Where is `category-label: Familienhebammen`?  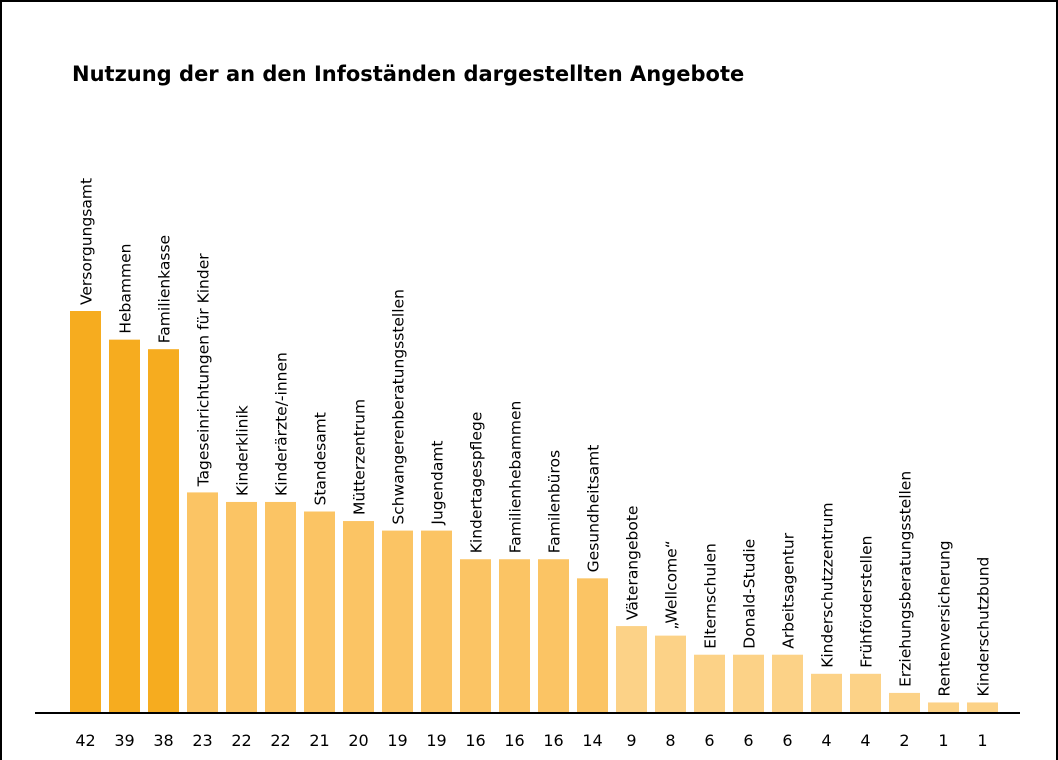
category-label: Familienhebammen is located at coordinates (516, 477).